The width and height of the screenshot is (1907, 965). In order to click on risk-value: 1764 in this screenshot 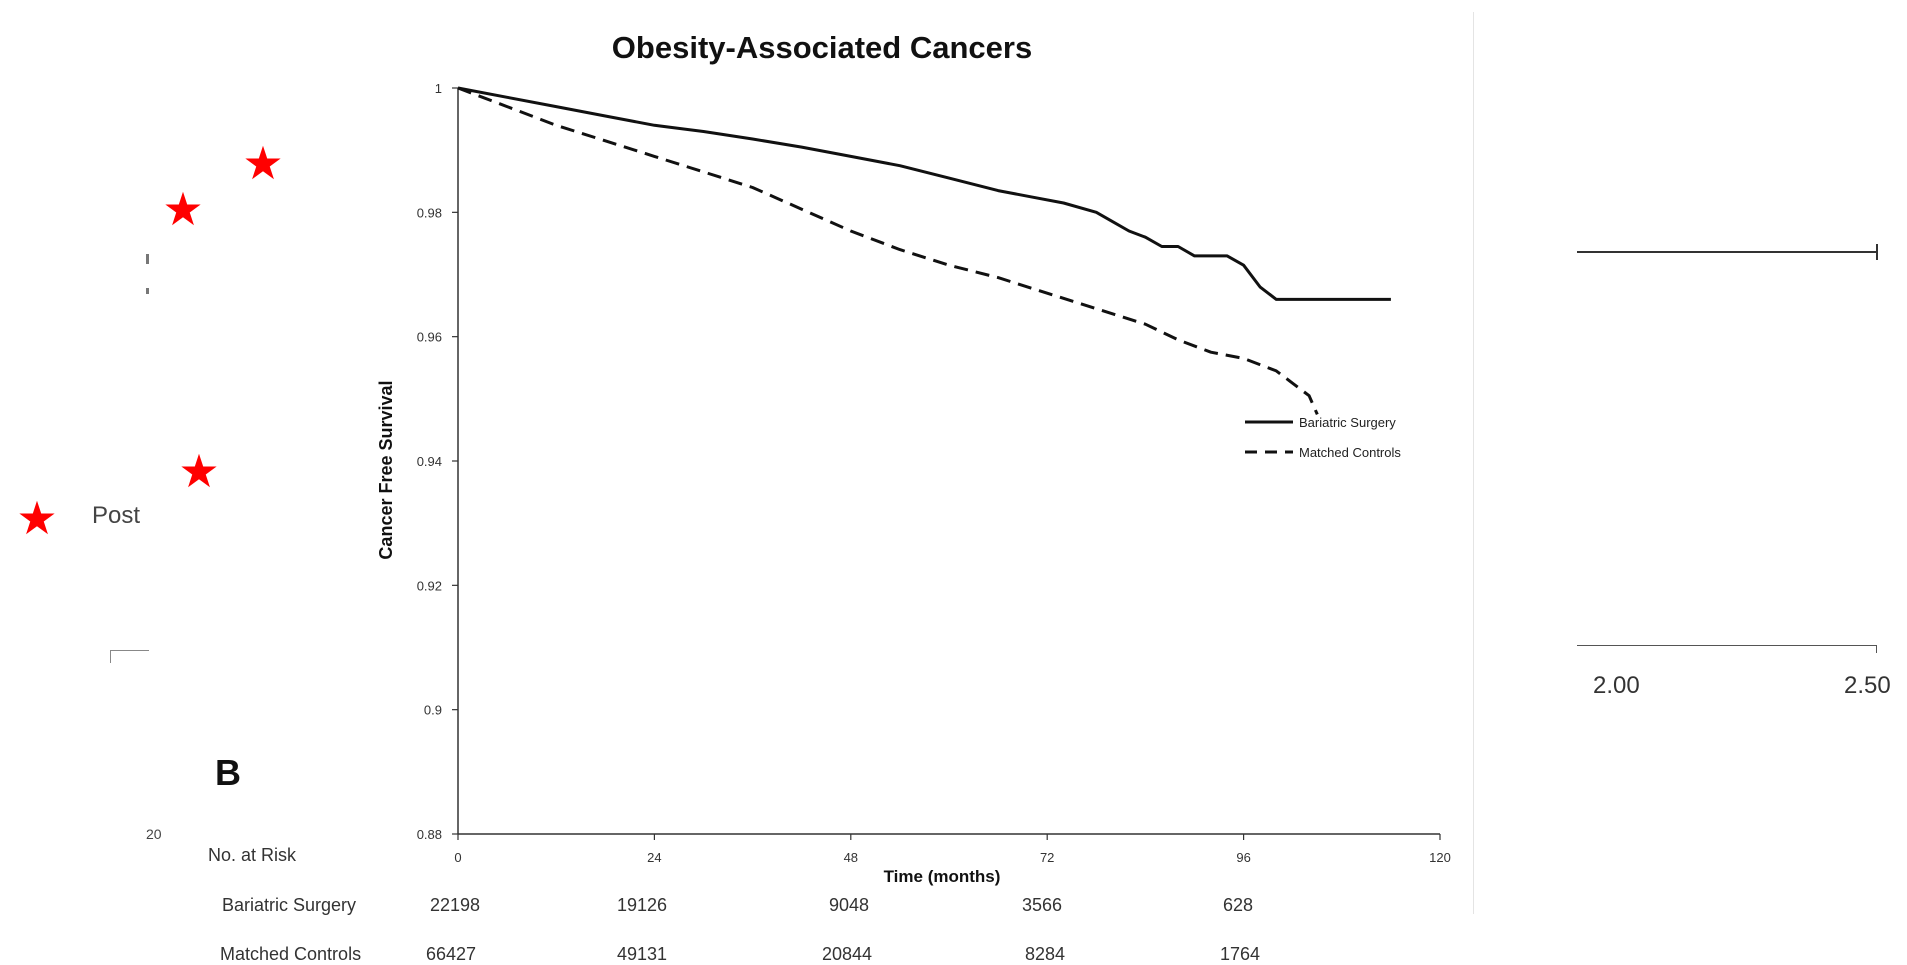, I will do `click(1240, 954)`.